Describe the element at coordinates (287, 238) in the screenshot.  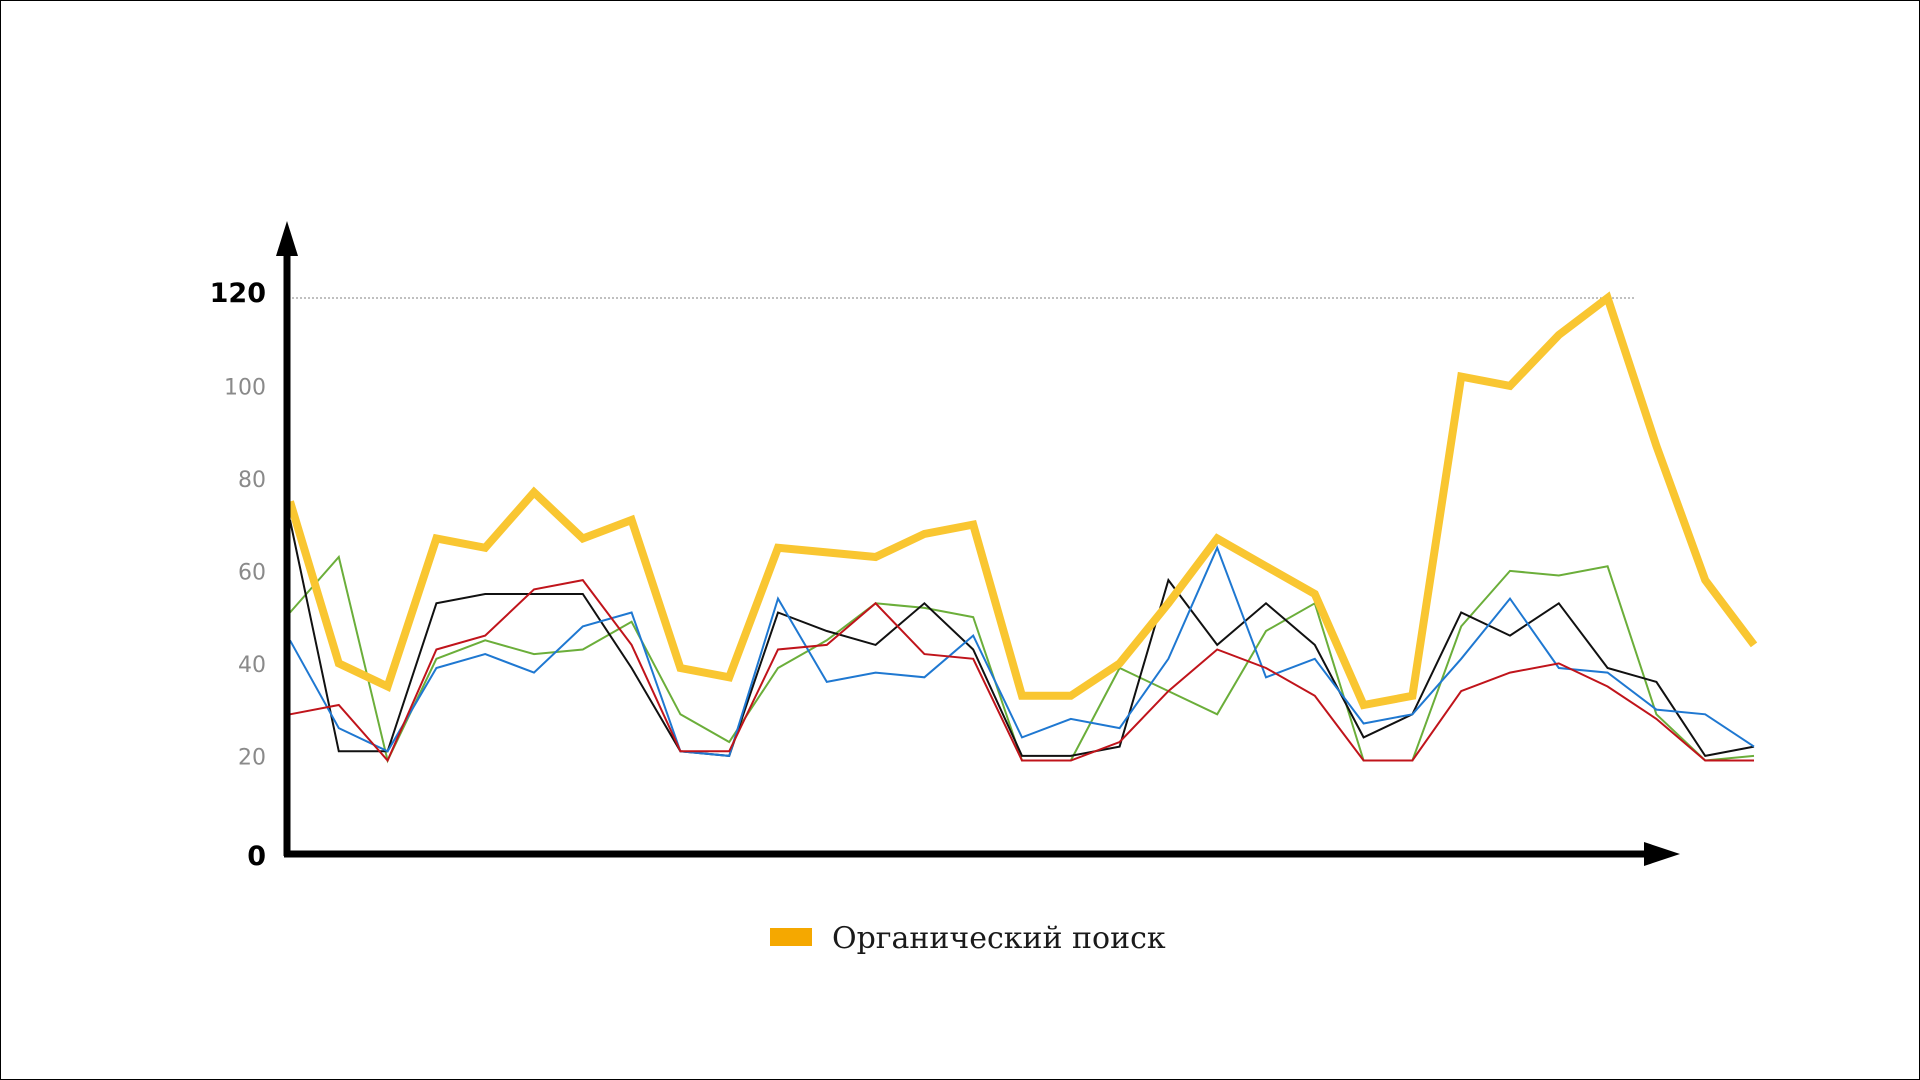
I see `y-axis-arrow` at that location.